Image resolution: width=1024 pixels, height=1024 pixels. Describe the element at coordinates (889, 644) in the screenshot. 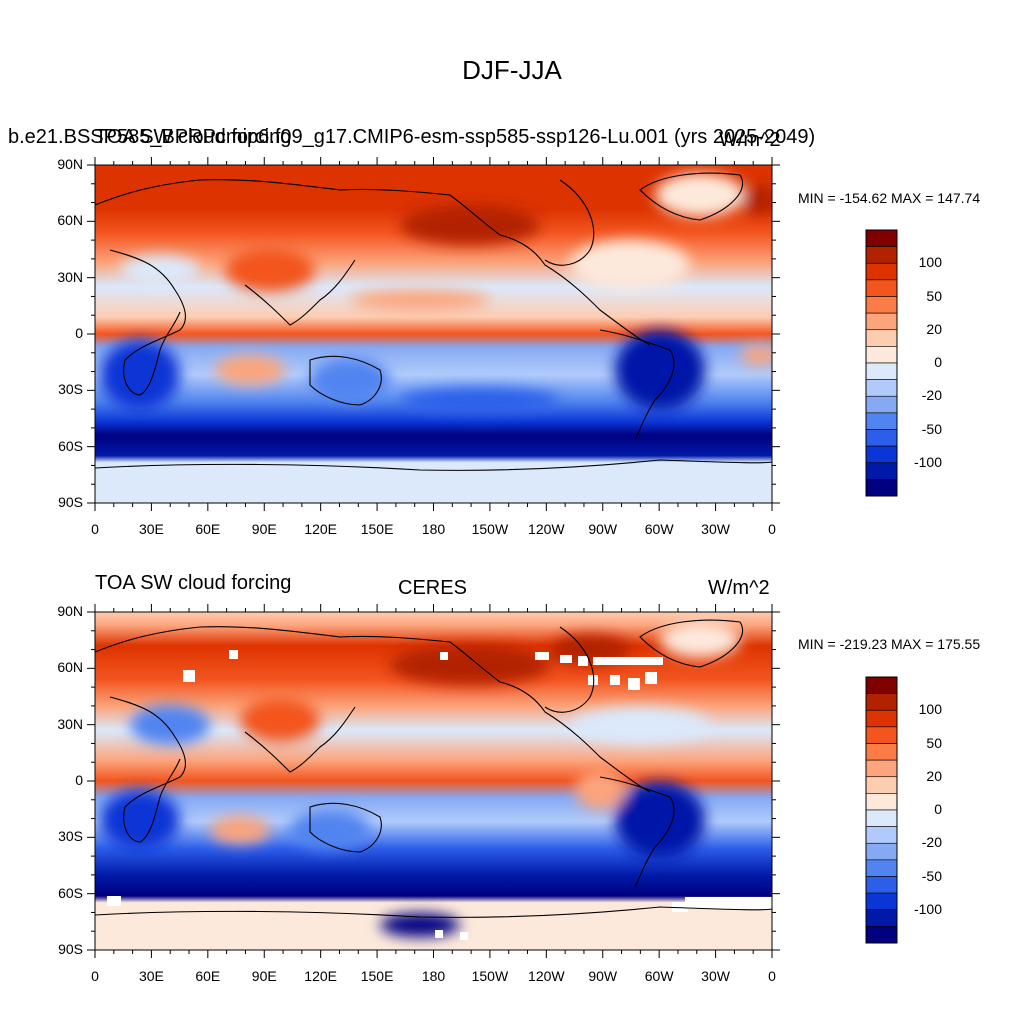

I see `panel2-minmax: MIN = -219.23 MAX = 175.55` at that location.